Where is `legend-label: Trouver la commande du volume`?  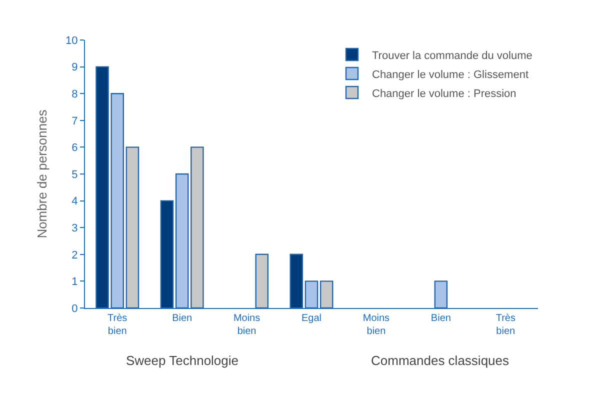 legend-label: Trouver la commande du volume is located at coordinates (452, 56).